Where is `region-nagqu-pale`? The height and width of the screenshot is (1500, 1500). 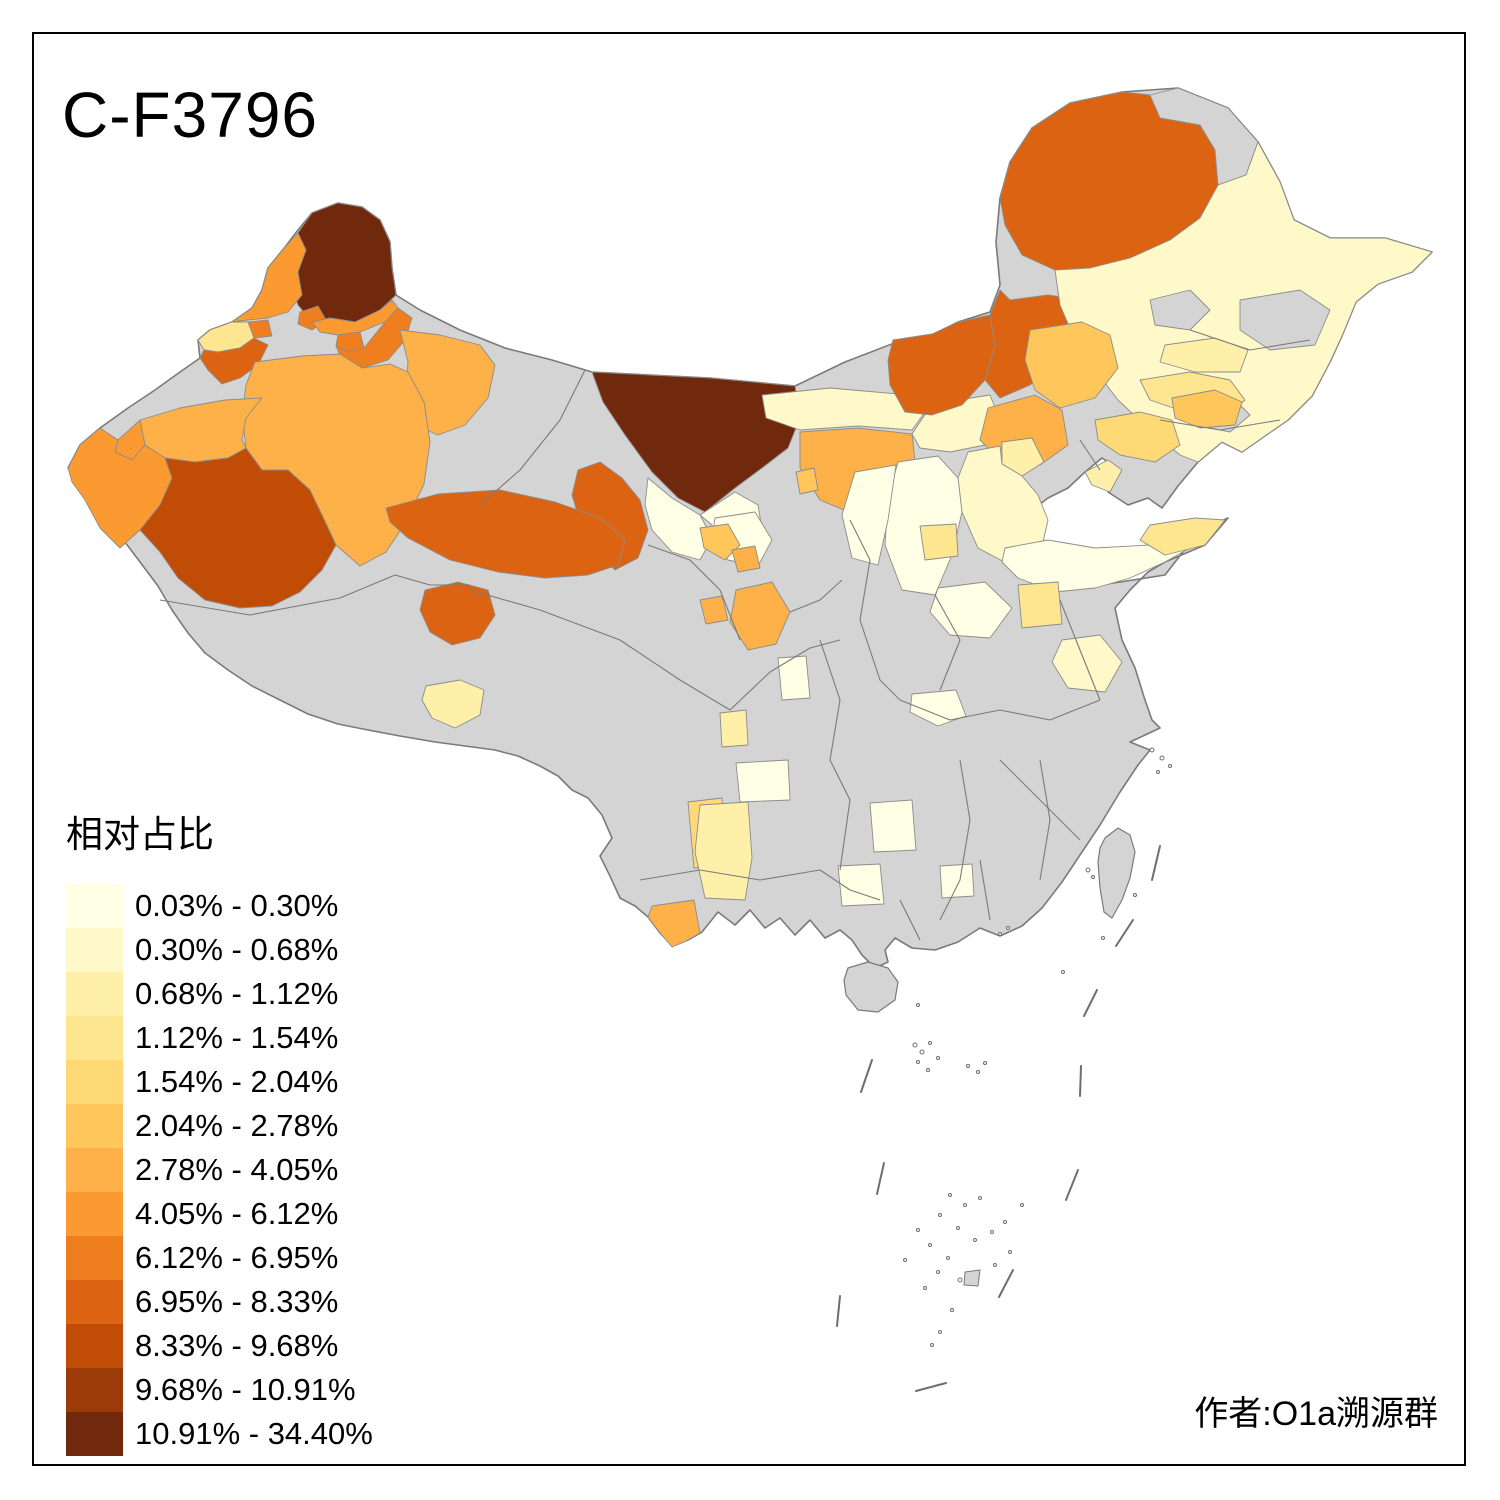
region-nagqu-pale is located at coordinates (453, 704).